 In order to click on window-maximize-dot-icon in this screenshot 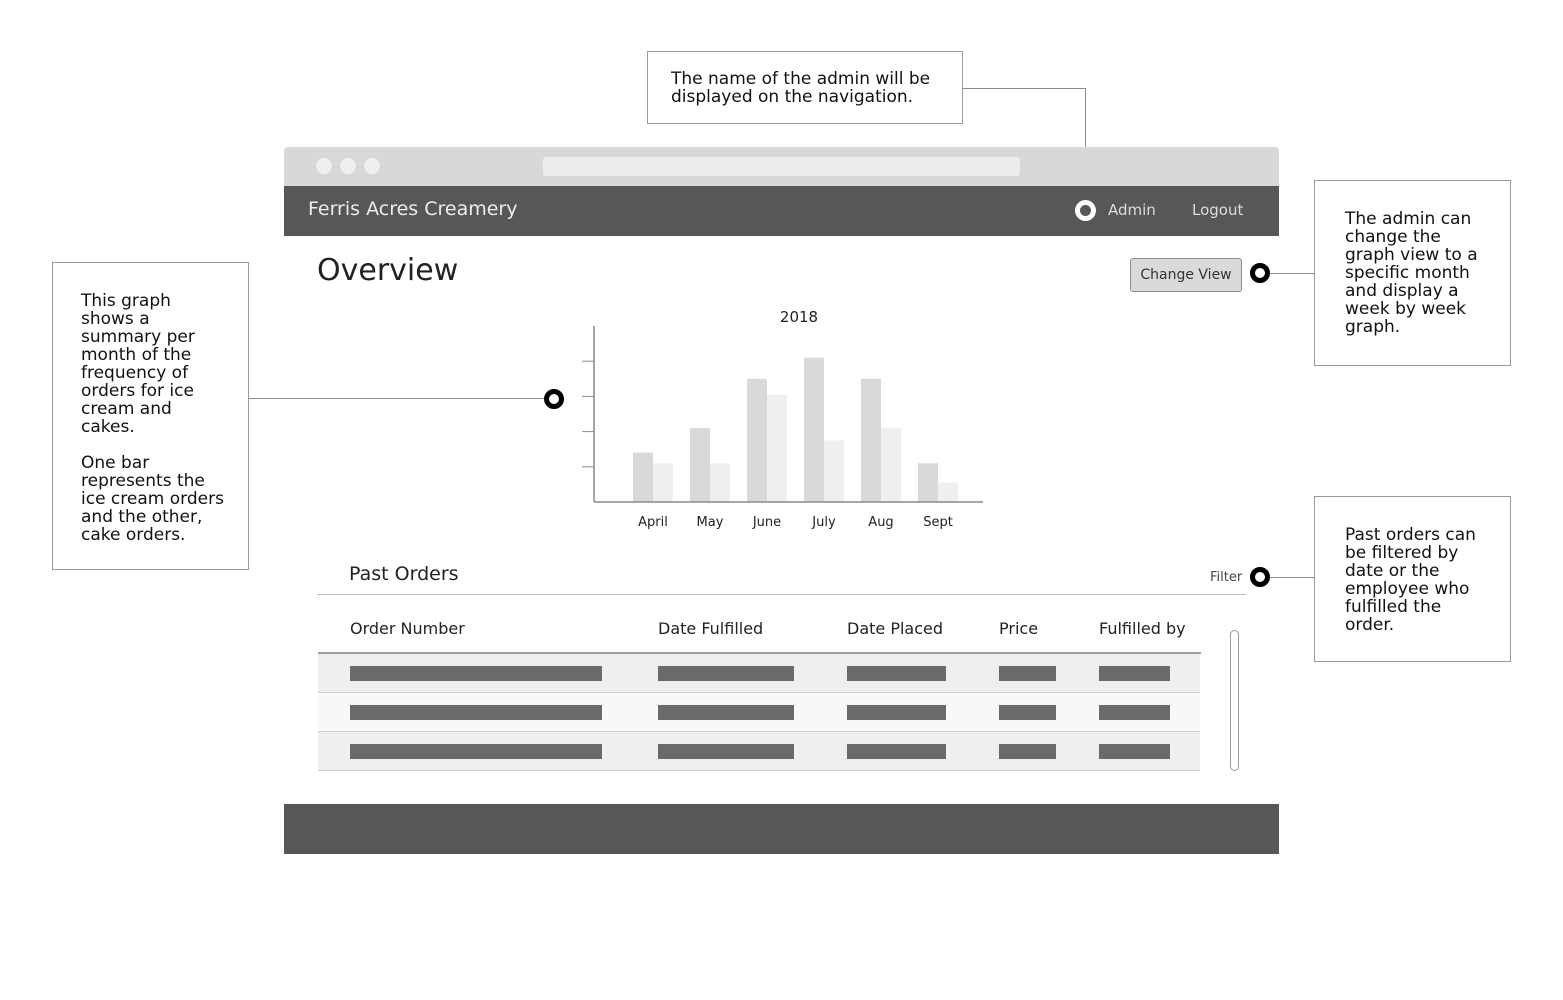, I will do `click(372, 166)`.